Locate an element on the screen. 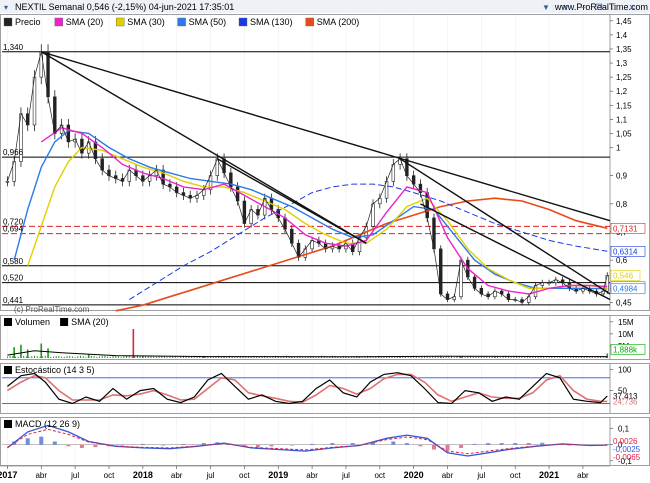  y-tick-label: 1,15 is located at coordinates (624, 105).